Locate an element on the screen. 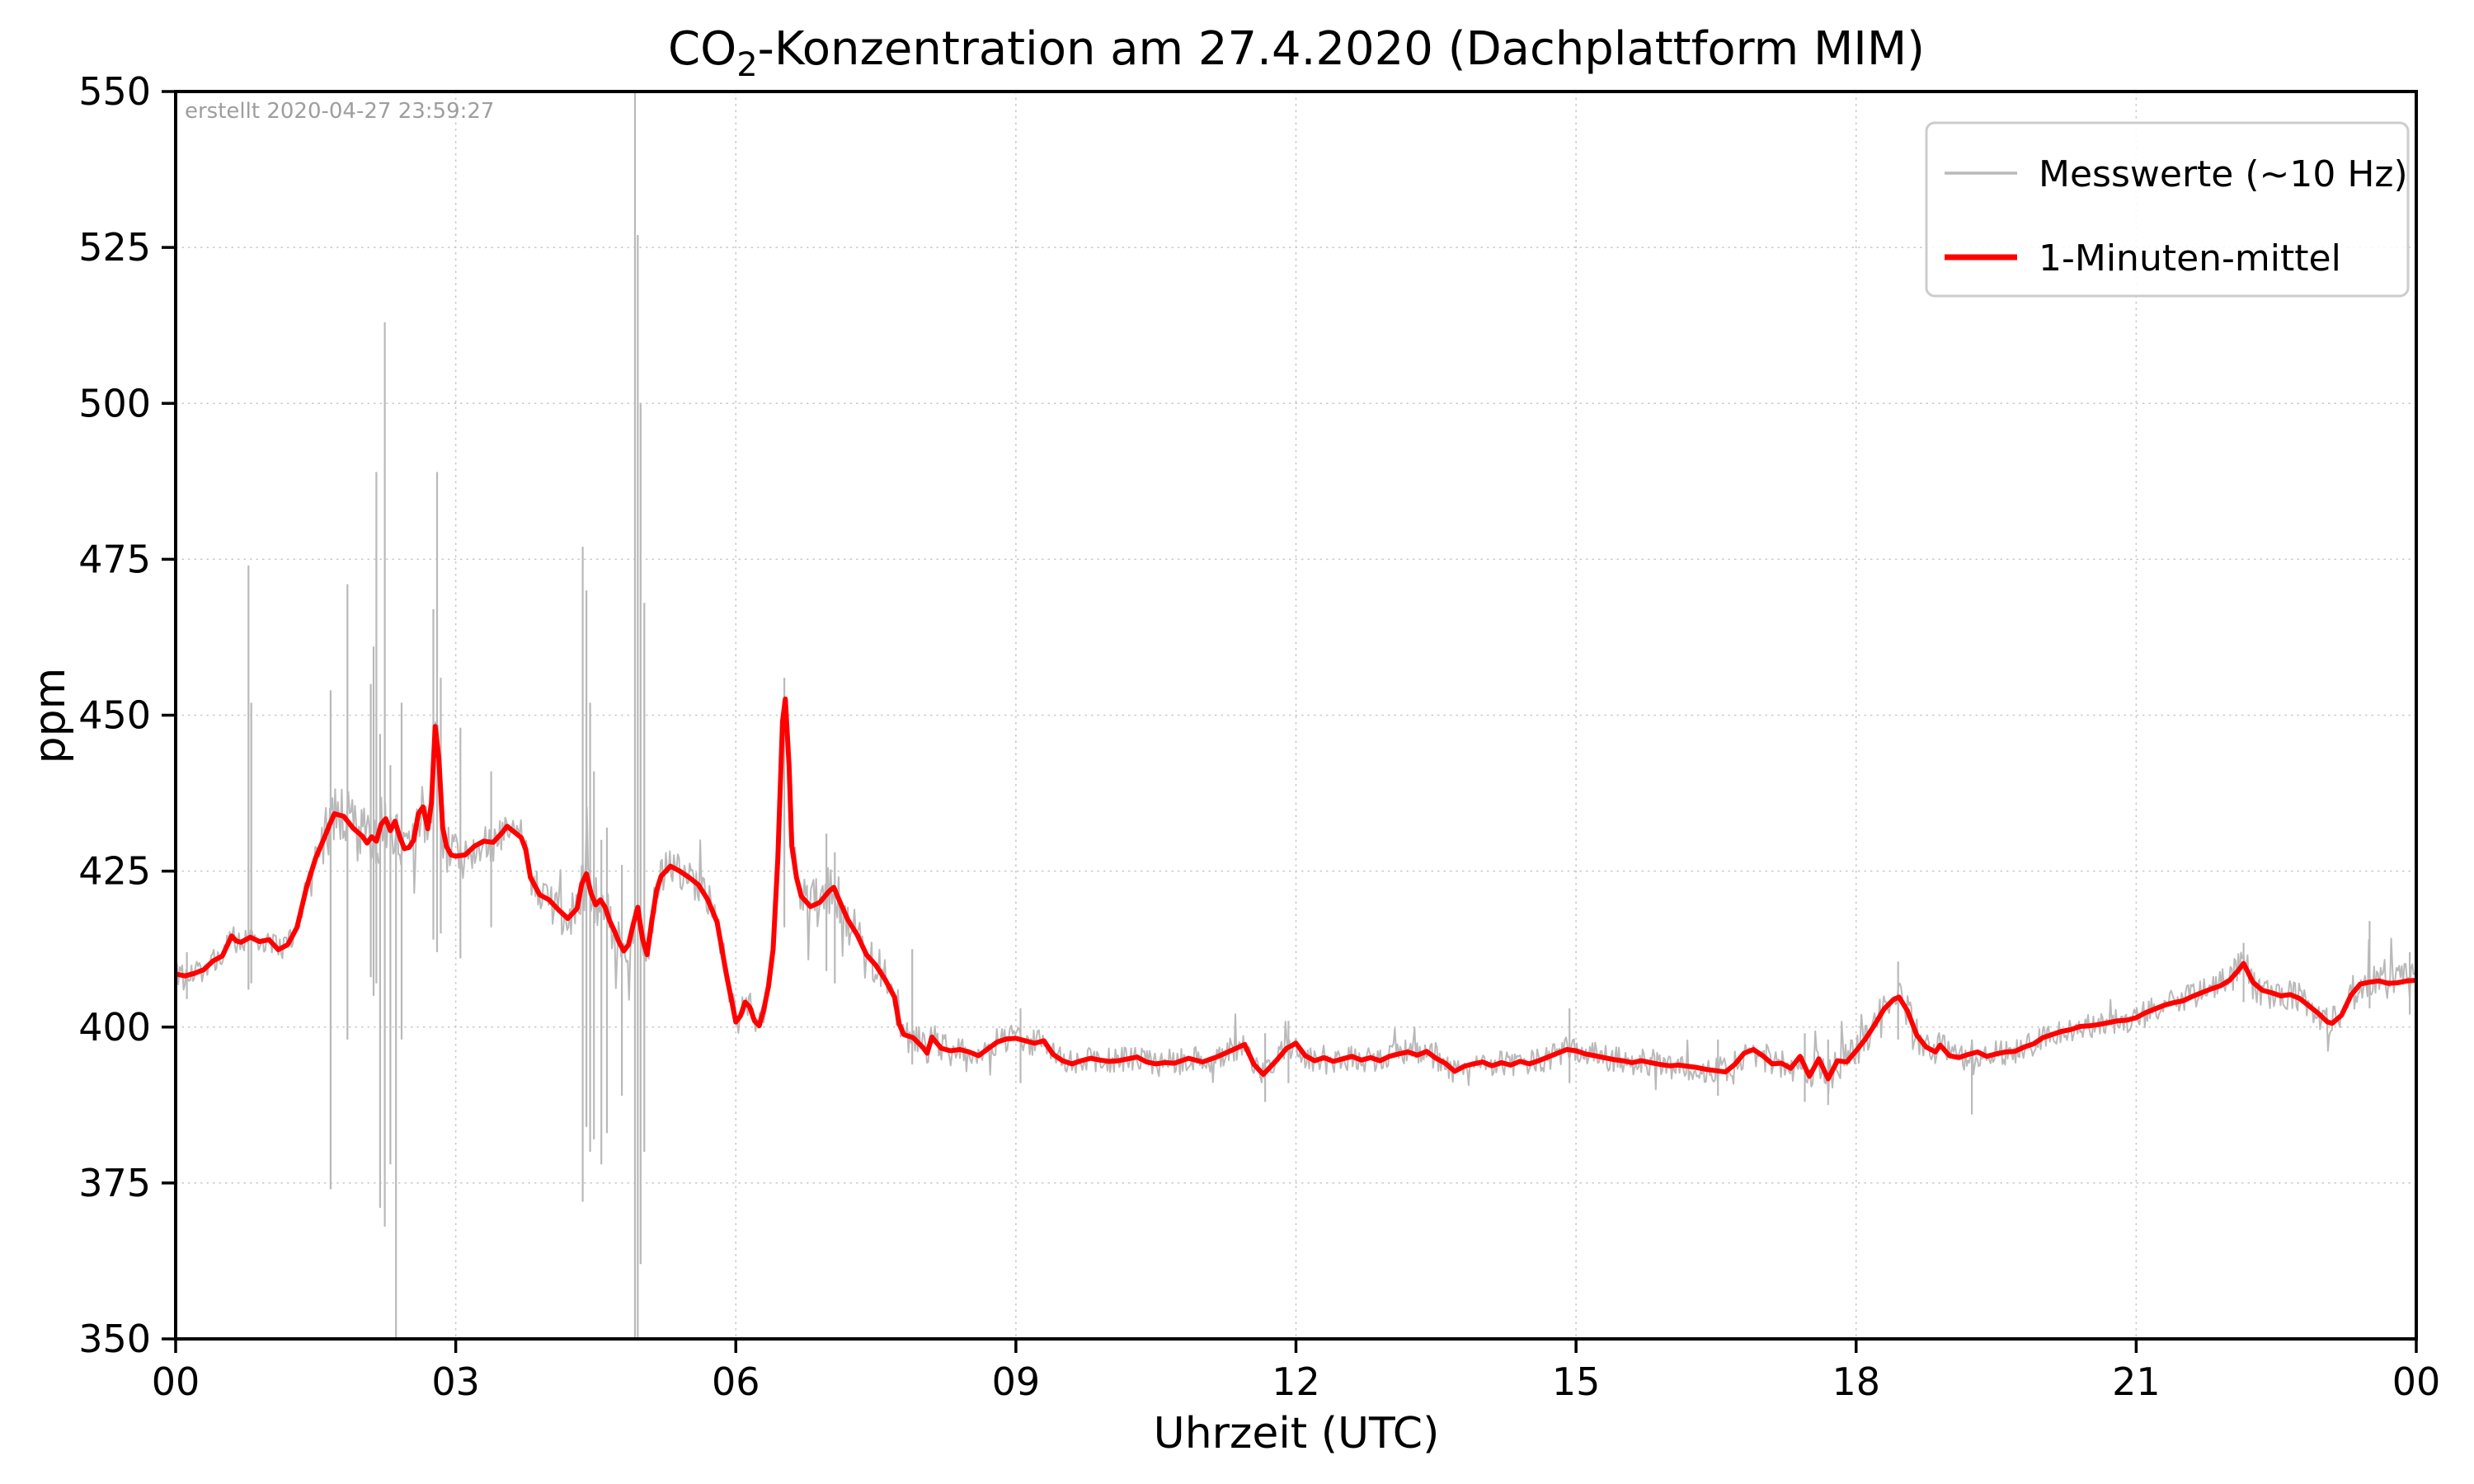 This screenshot has width=2474, height=1484. created-timestamp: erstellt 2020-04-27 23:59:27 is located at coordinates (339, 112).